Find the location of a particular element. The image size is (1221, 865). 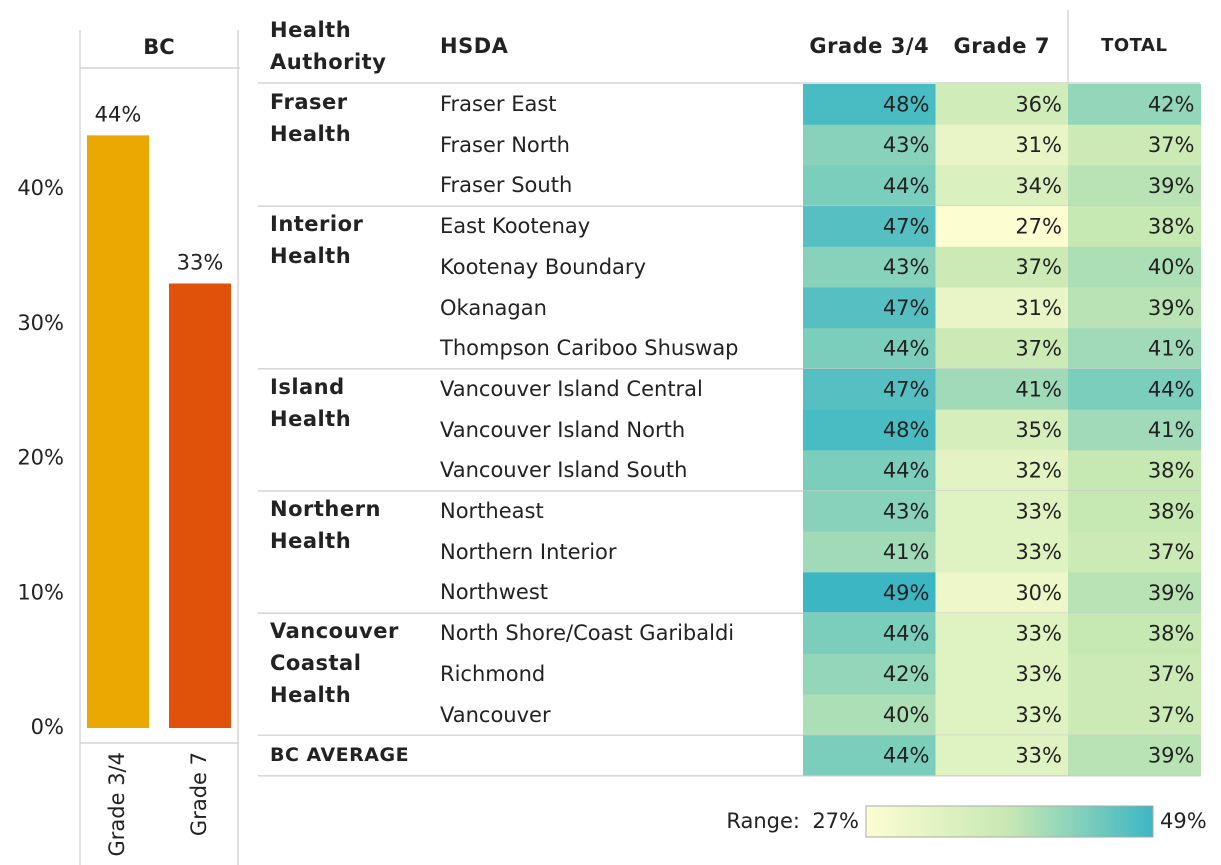

row-label: East Kootenay is located at coordinates (515, 226).